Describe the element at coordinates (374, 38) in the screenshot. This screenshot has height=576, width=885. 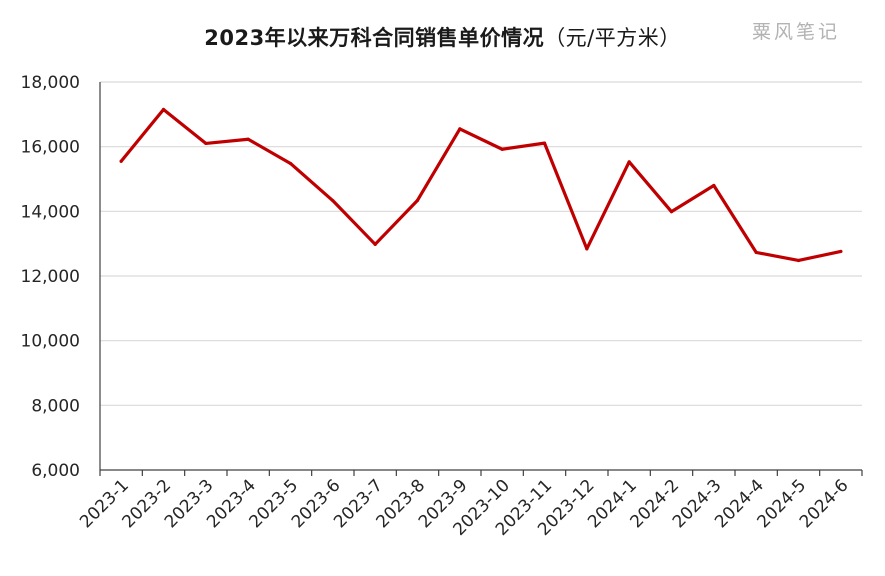
I see `chart-title-main: 2023年以来万科合同销售单价情况` at that location.